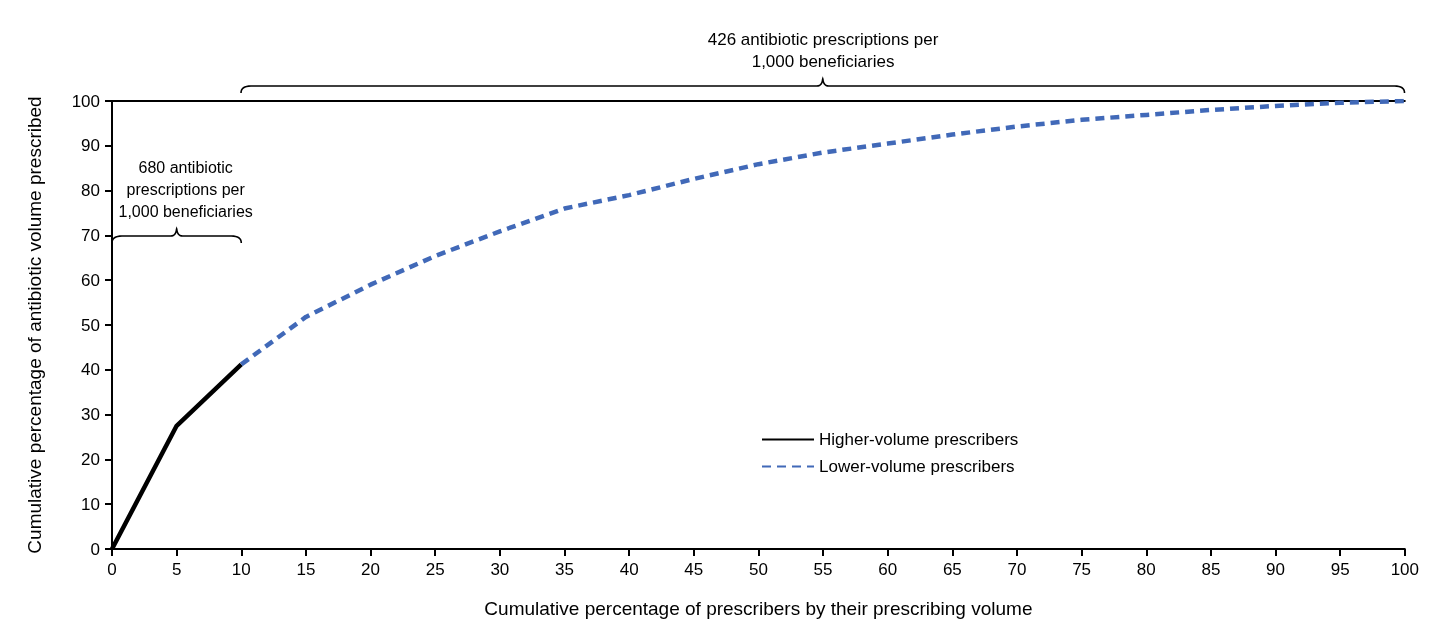 This screenshot has height=631, width=1430. Describe the element at coordinates (629, 569) in the screenshot. I see `x-tick-label: 40` at that location.